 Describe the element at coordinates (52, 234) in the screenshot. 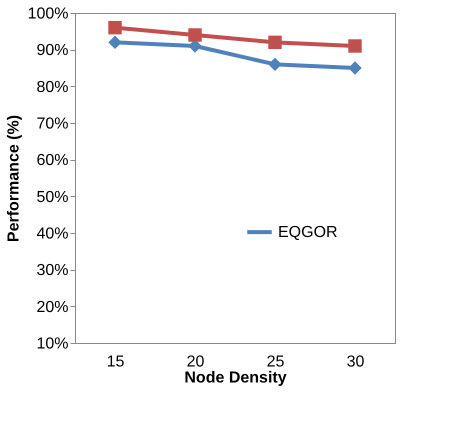

I see `y-tick-label: 40%` at that location.